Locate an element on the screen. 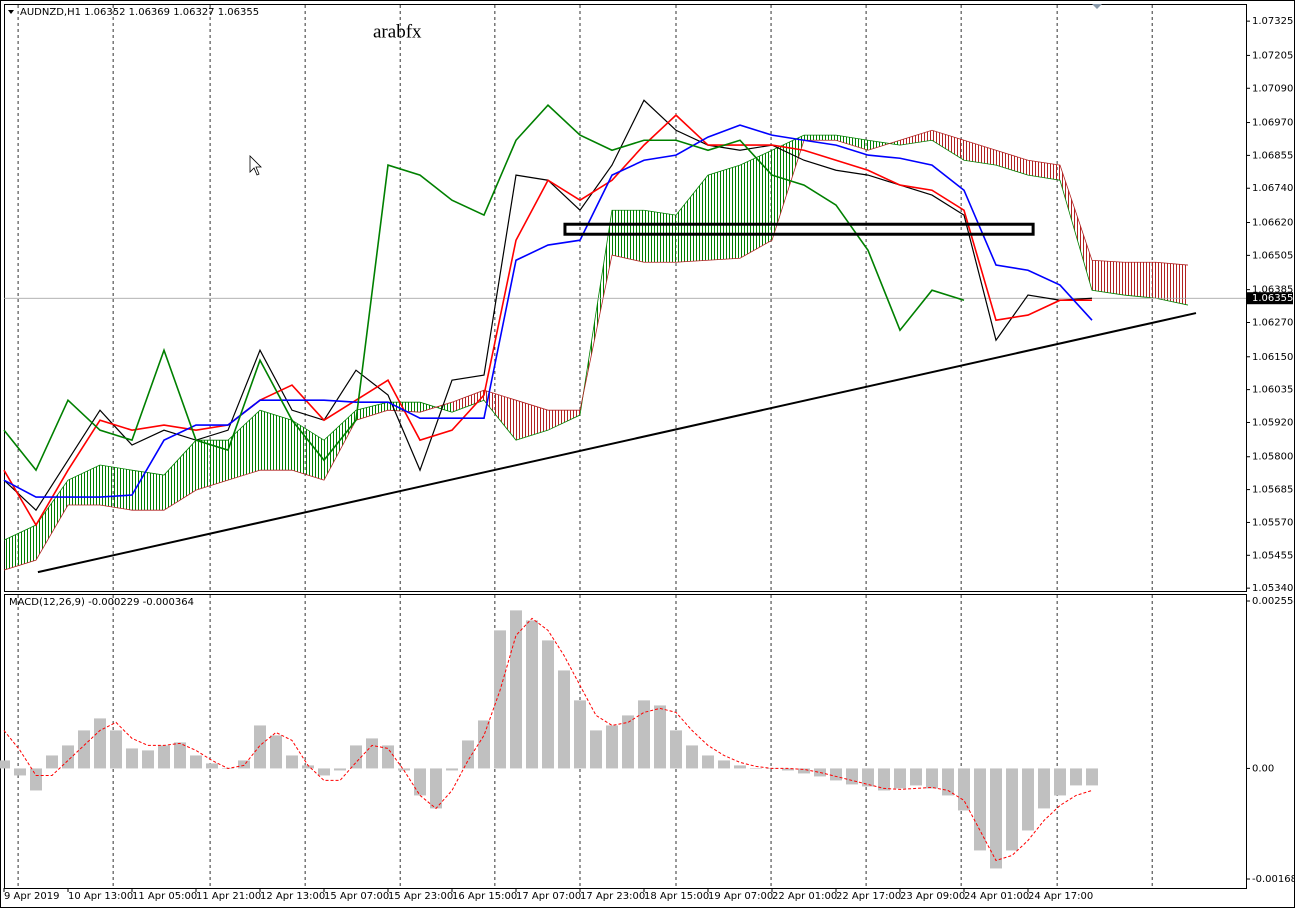 This screenshot has height=908, width=1295. y-tick-label: 1.06385 is located at coordinates (1272, 290).